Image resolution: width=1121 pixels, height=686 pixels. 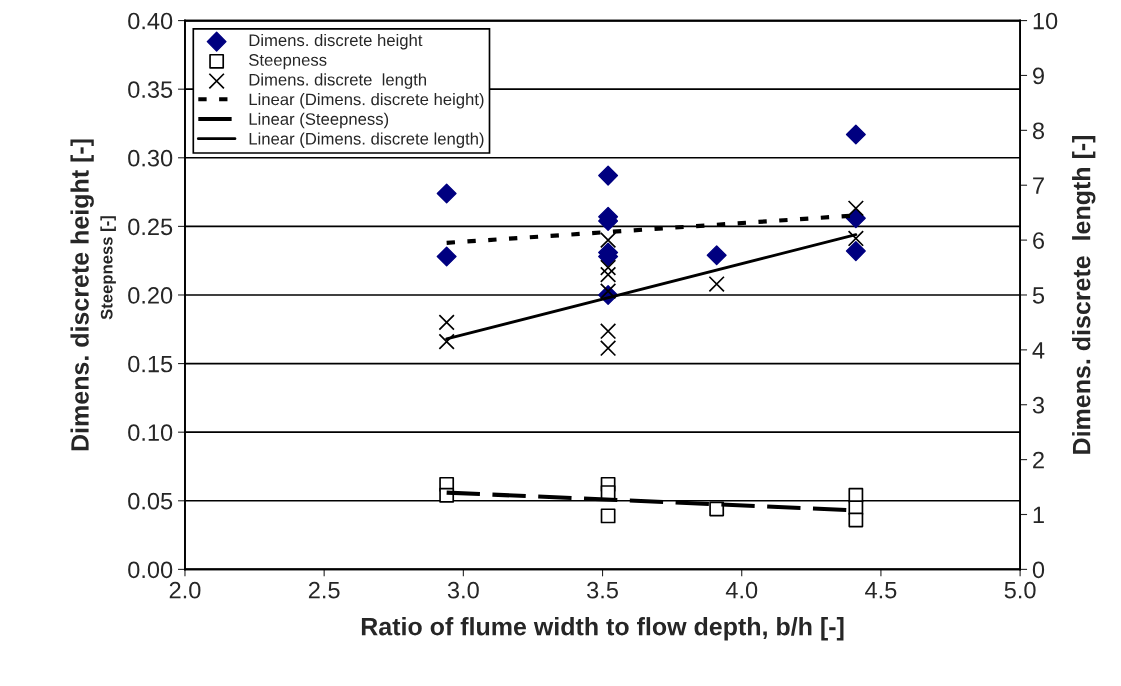 I want to click on y-tick-label: 0.35, so click(x=150, y=89).